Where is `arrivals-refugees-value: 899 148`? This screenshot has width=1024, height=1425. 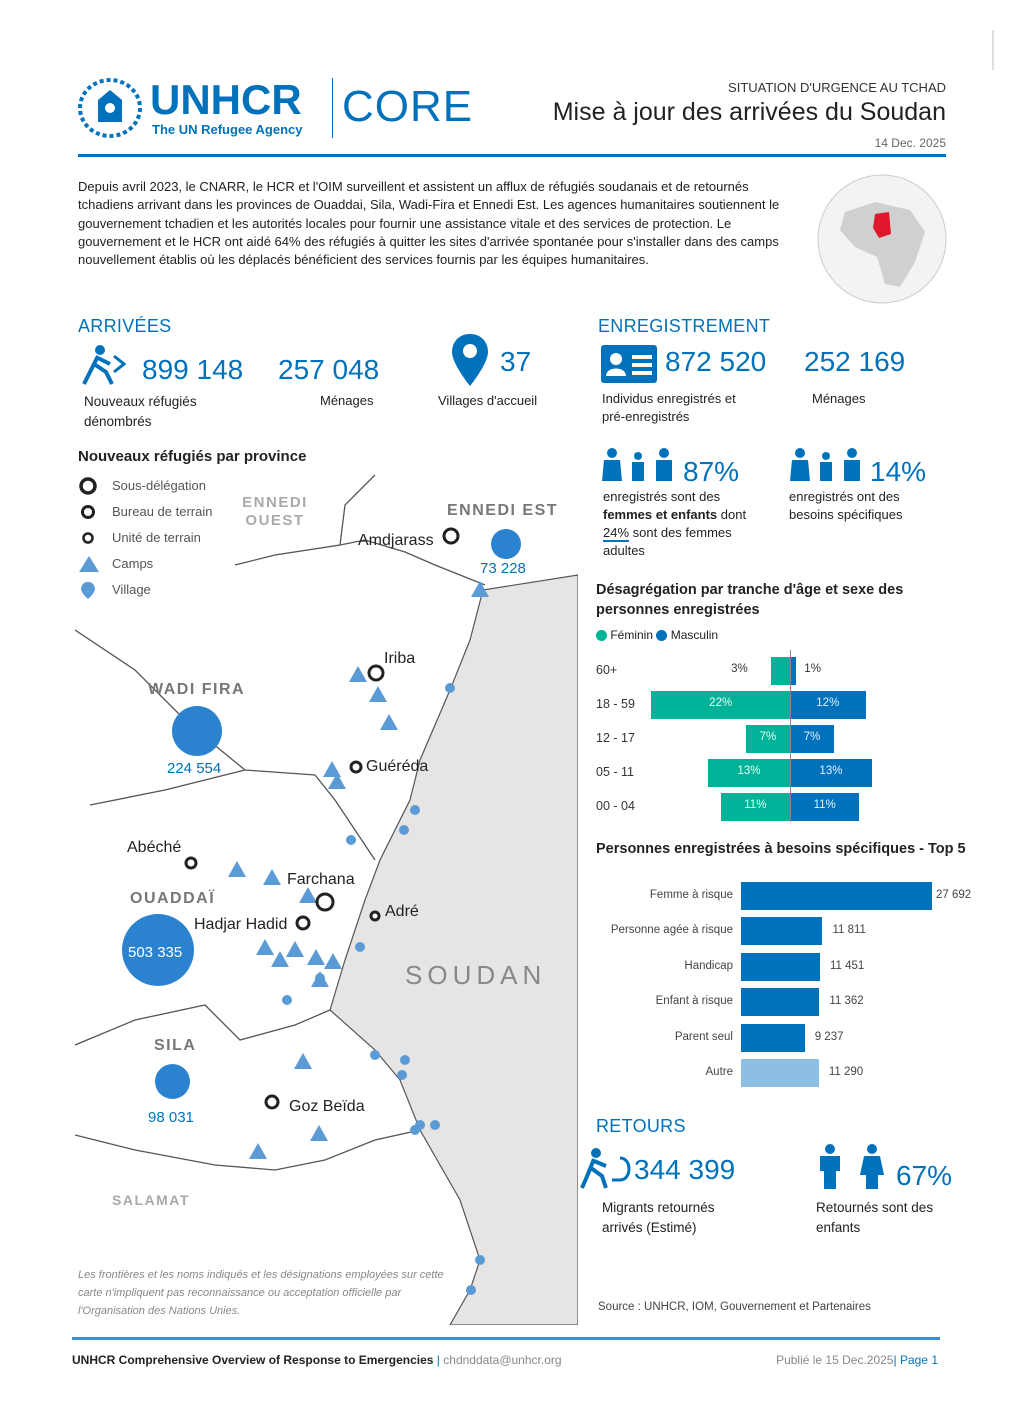 arrivals-refugees-value: 899 148 is located at coordinates (193, 369).